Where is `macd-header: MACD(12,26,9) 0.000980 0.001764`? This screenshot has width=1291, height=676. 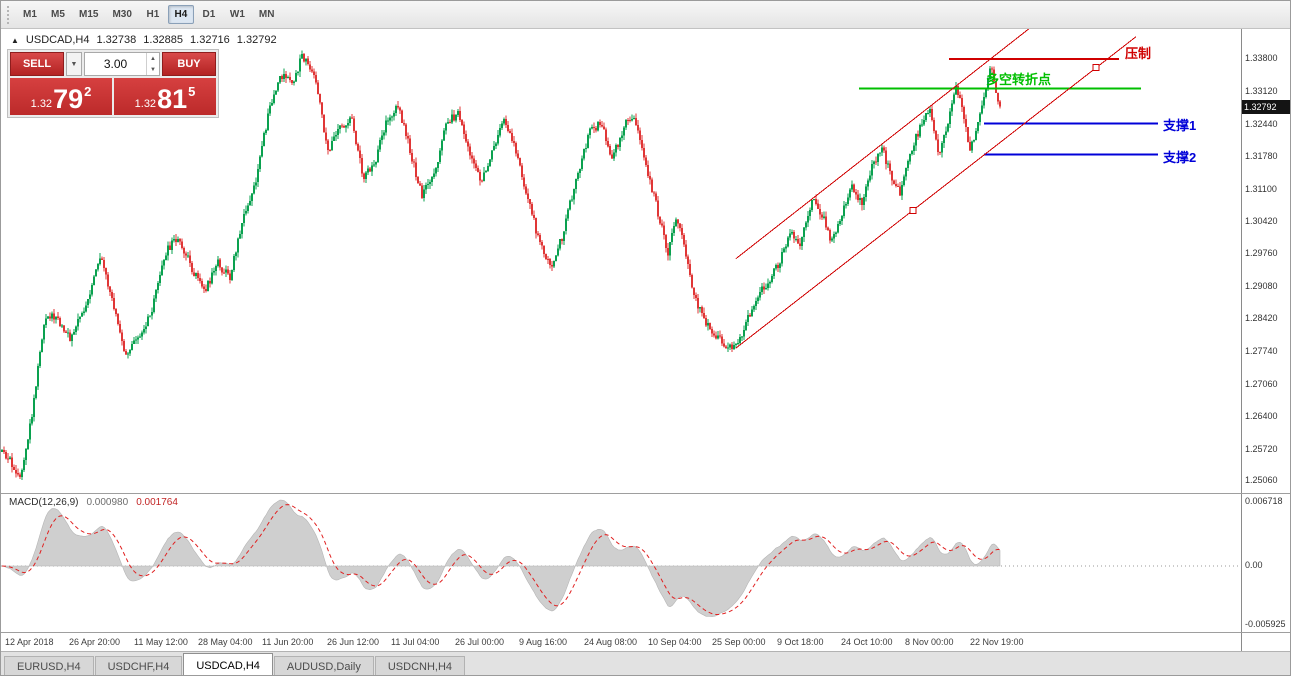 macd-header: MACD(12,26,9) 0.000980 0.001764 is located at coordinates (93, 502).